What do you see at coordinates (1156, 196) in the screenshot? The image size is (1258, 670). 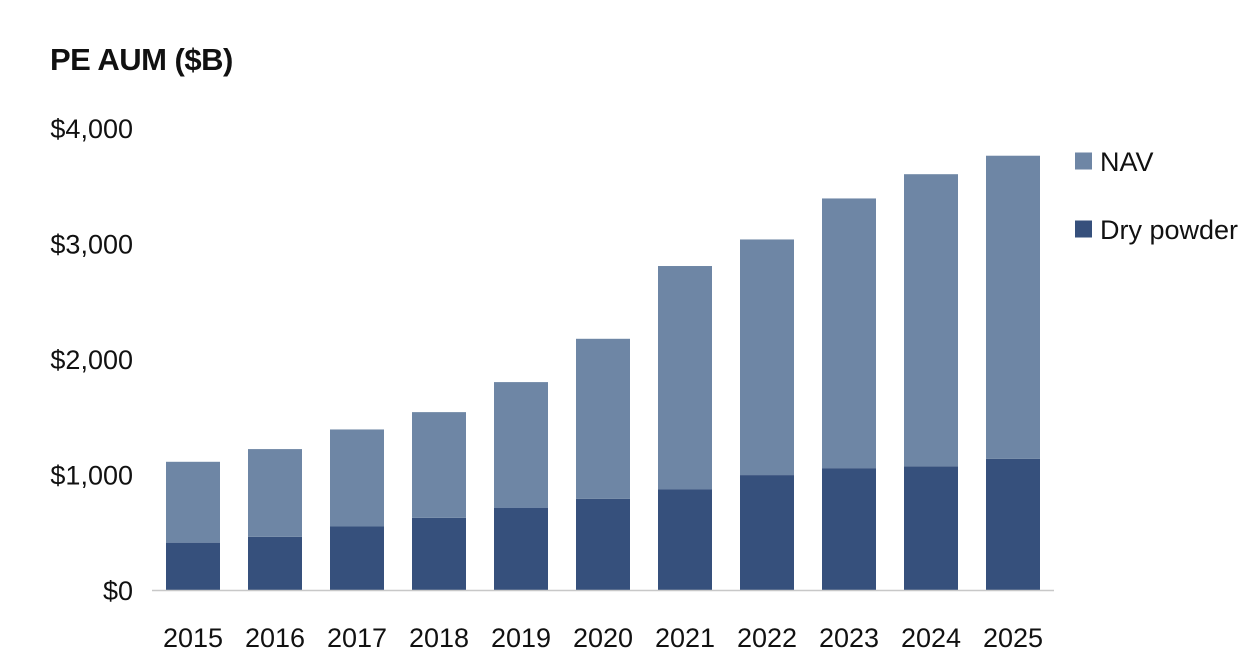 I see `legend: NAV Dry powder` at bounding box center [1156, 196].